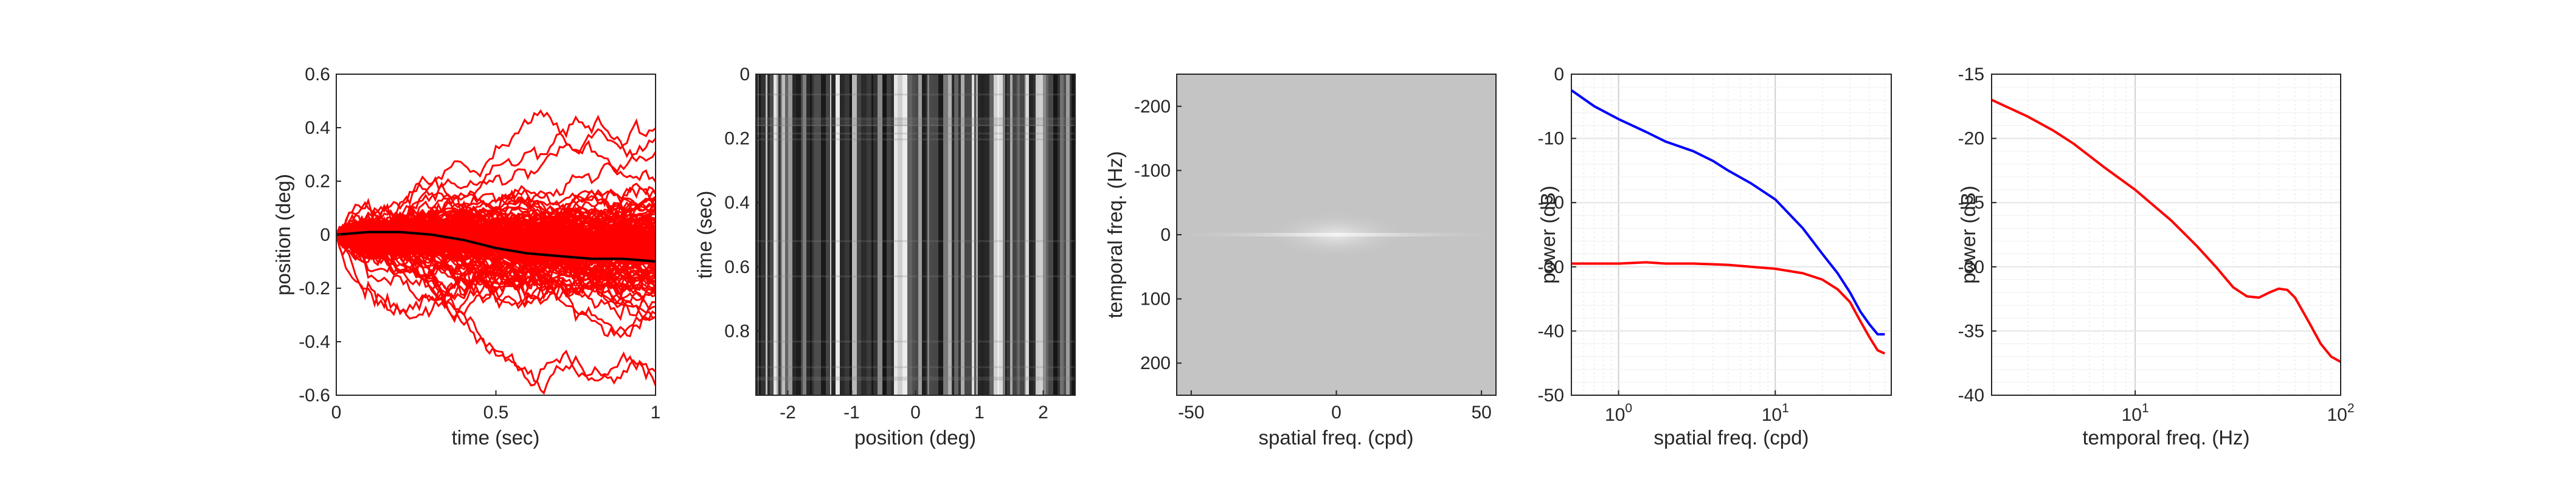 Image resolution: width=2576 pixels, height=484 pixels. What do you see at coordinates (314, 342) in the screenshot?
I see `y-tick-label: -0.4` at bounding box center [314, 342].